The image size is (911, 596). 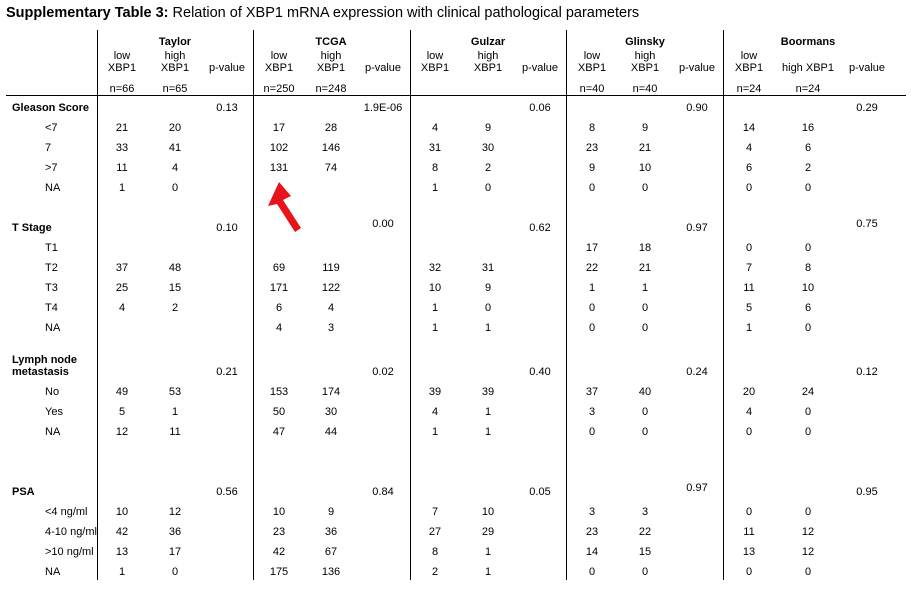 What do you see at coordinates (54, 412) in the screenshot?
I see `row-label: Yes` at bounding box center [54, 412].